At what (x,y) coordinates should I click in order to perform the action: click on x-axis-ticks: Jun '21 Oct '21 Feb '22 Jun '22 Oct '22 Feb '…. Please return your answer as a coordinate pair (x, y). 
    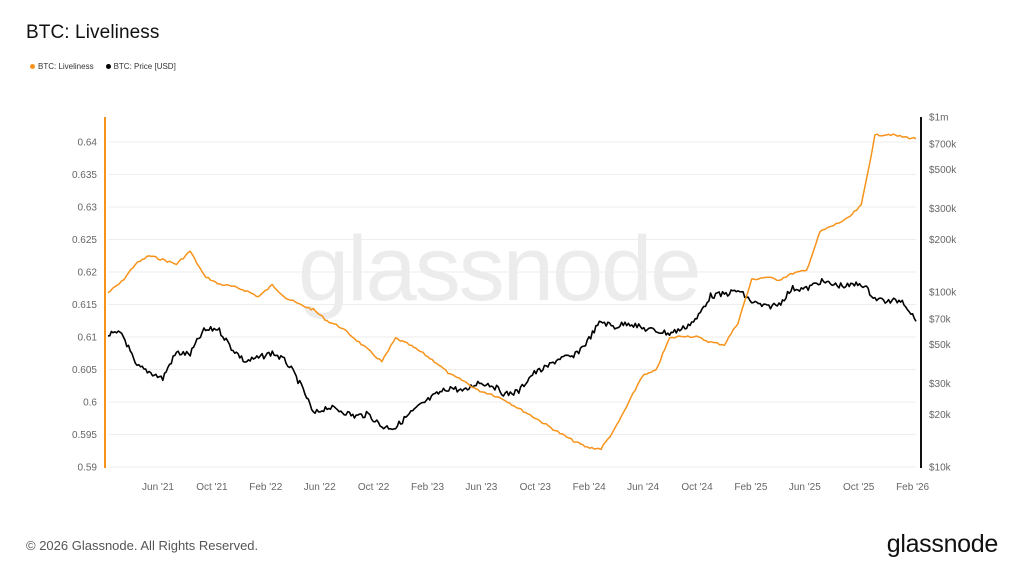
    Looking at the image, I should click on (536, 487).